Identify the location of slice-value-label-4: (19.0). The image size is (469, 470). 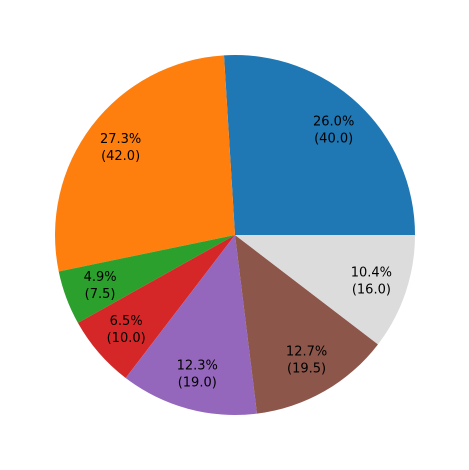
(197, 382).